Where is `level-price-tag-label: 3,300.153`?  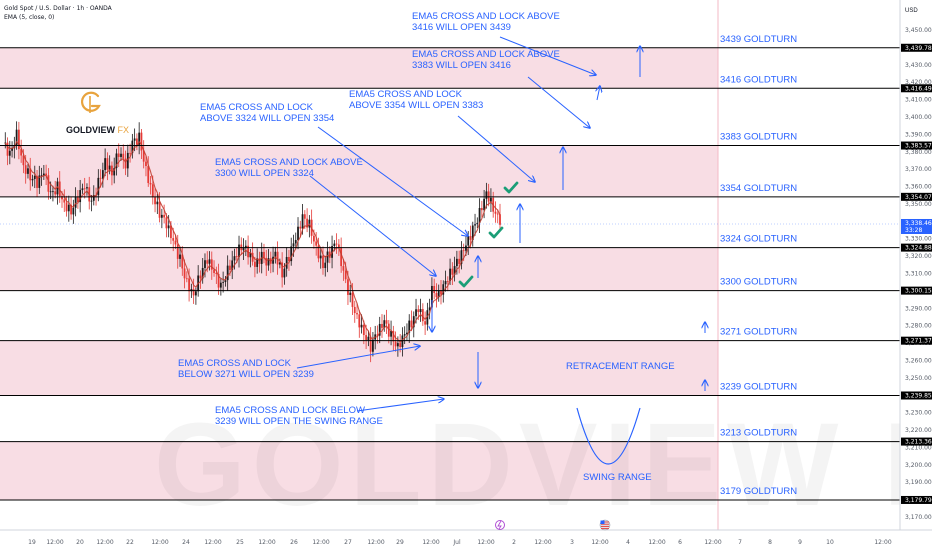
level-price-tag-label: 3,300.153 is located at coordinates (918, 291).